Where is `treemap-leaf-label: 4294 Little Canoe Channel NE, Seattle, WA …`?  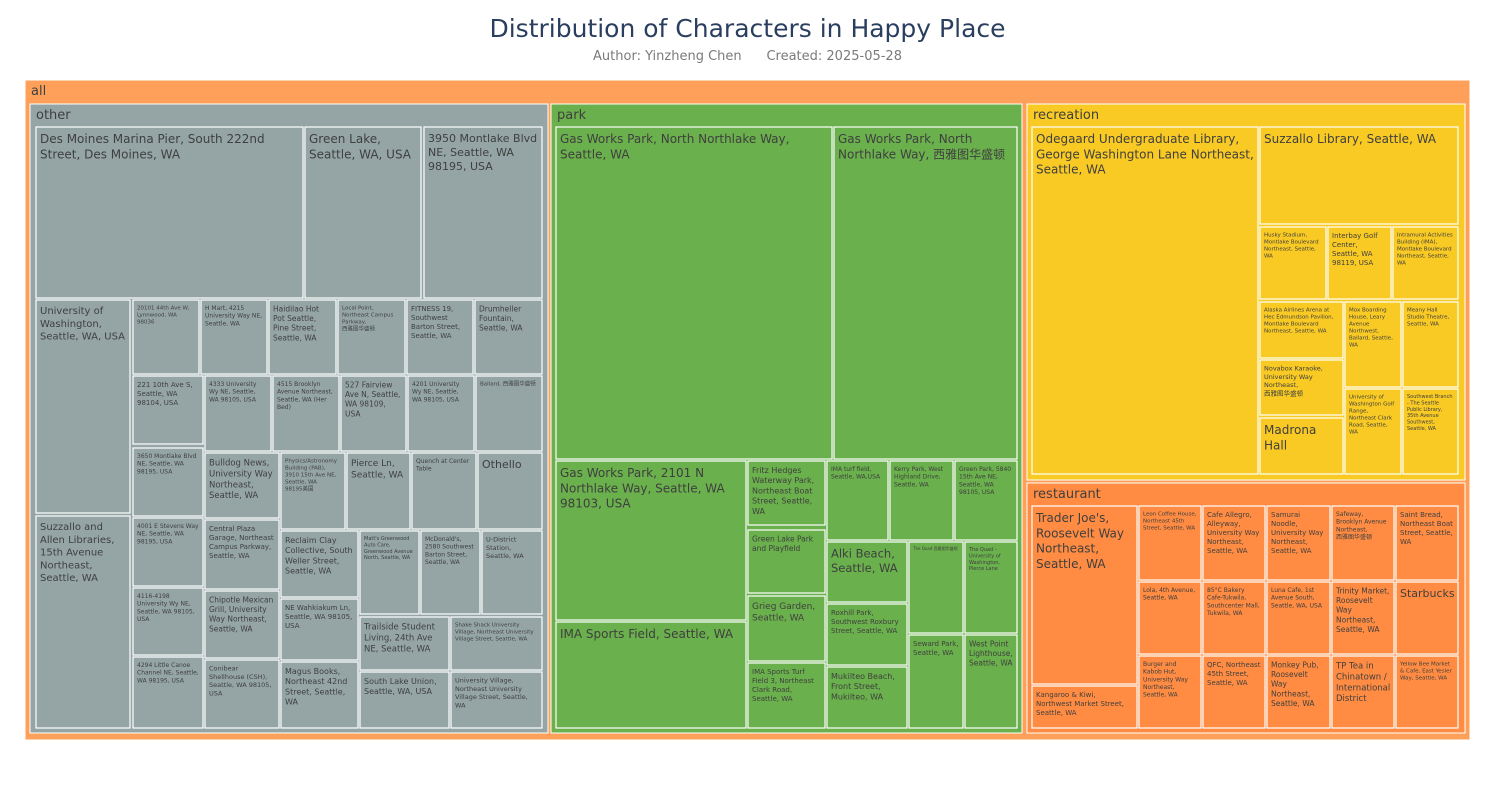 treemap-leaf-label: 4294 Little Canoe Channel NE, Seattle, WA … is located at coordinates (168, 673).